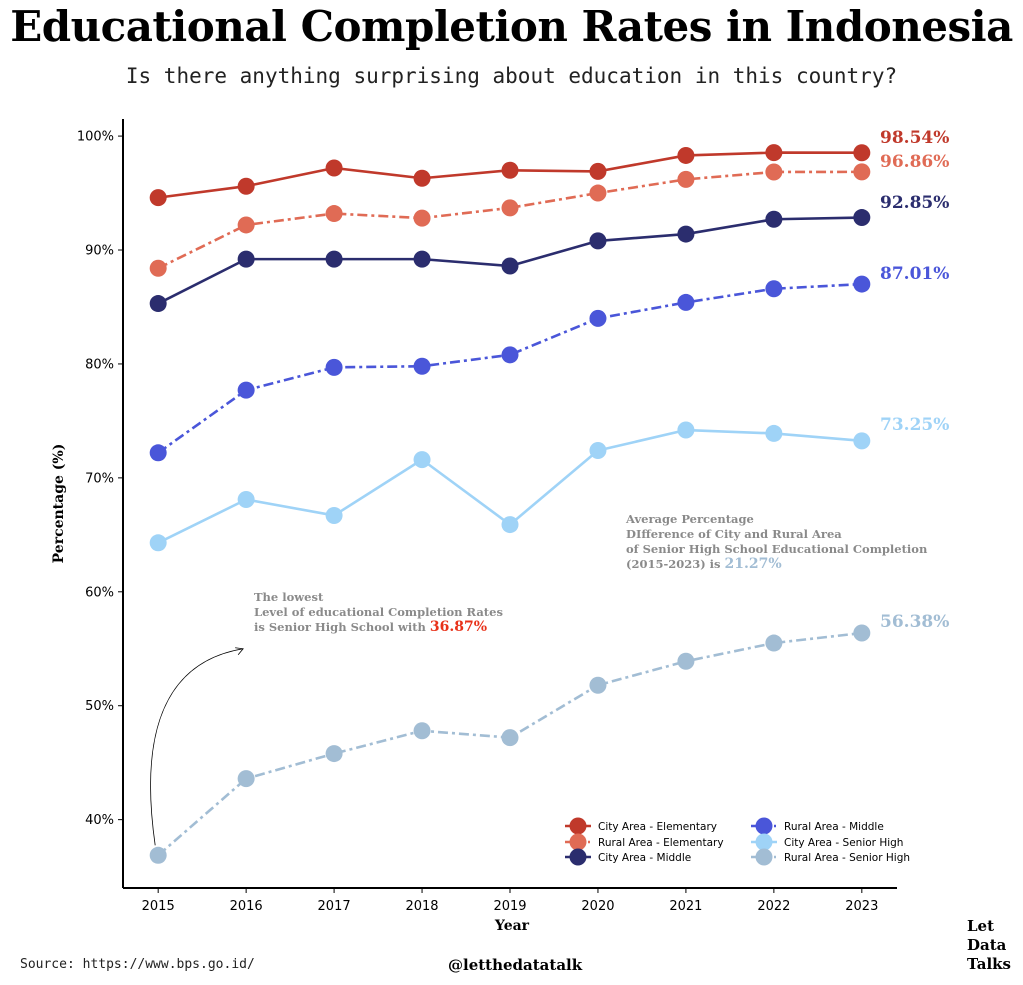  What do you see at coordinates (843, 843) in the screenshot?
I see `legend-label: City Area - Senior High` at bounding box center [843, 843].